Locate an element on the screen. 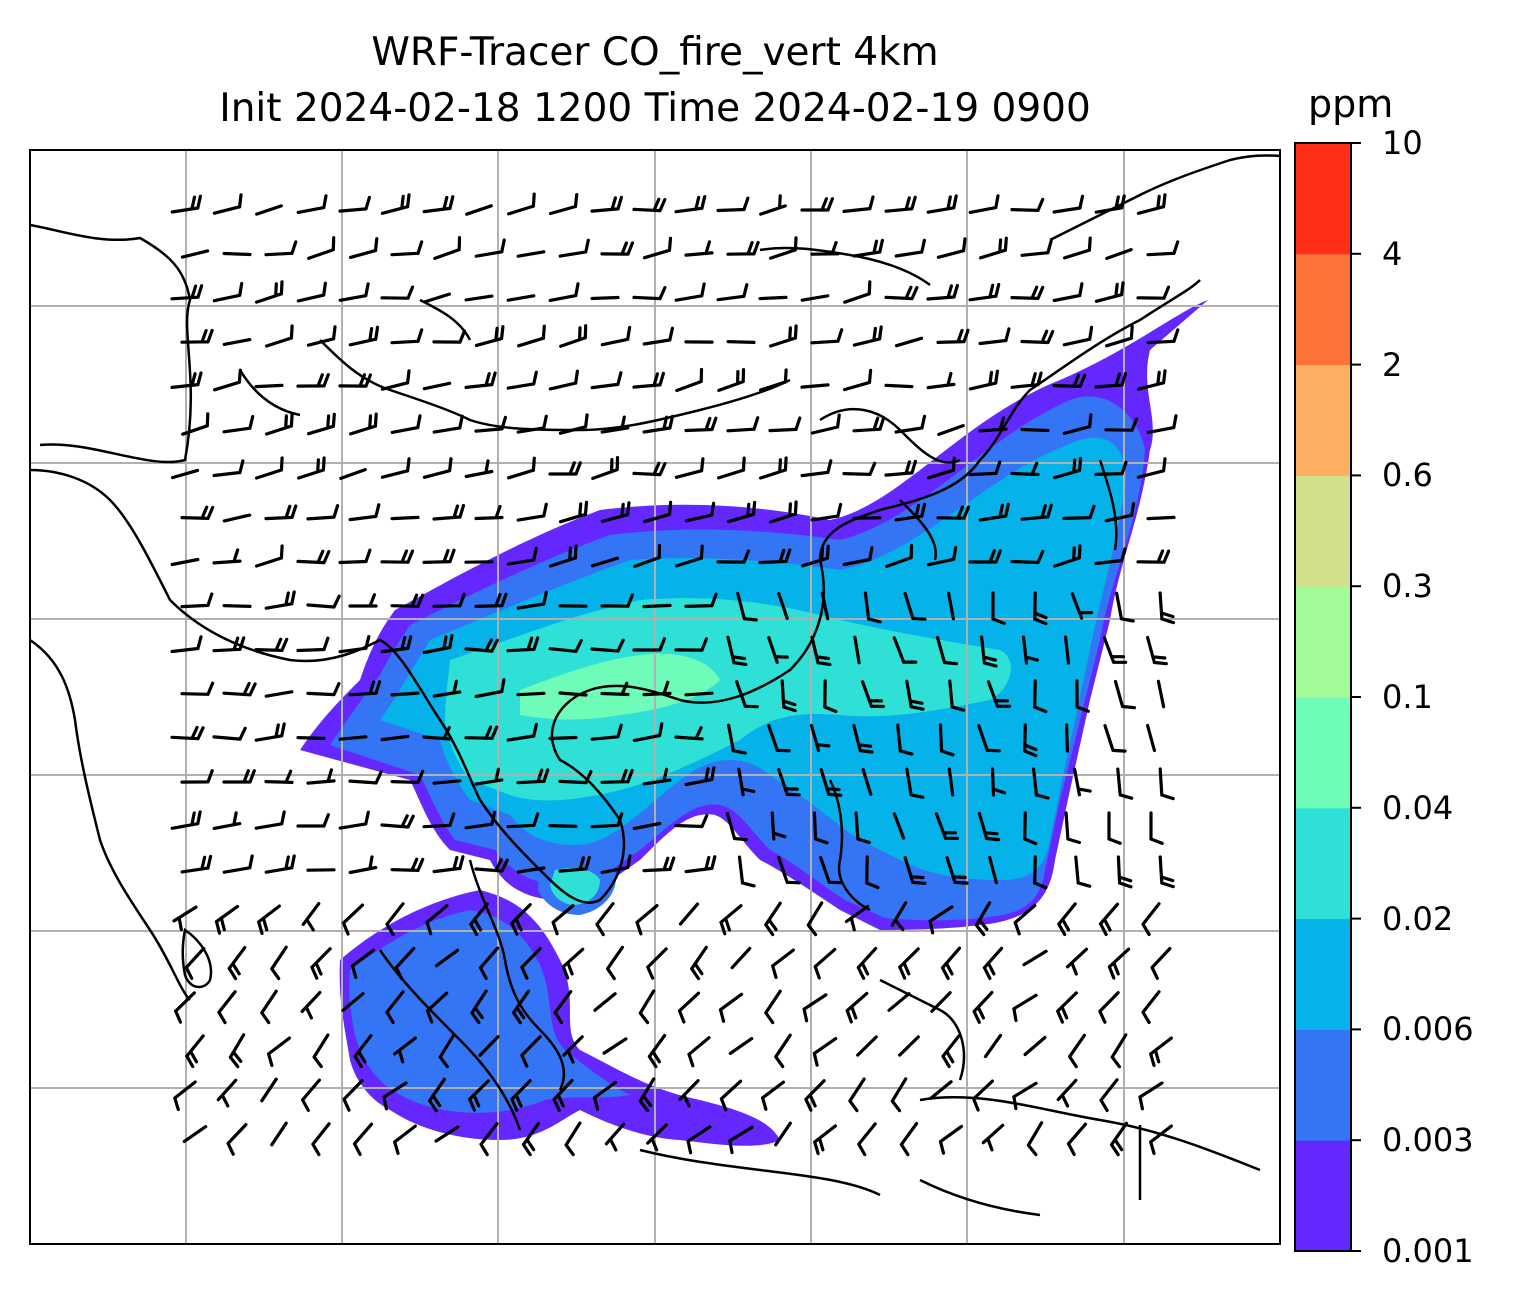 This screenshot has width=1528, height=1306. colorbar-frame is located at coordinates (1323, 697).